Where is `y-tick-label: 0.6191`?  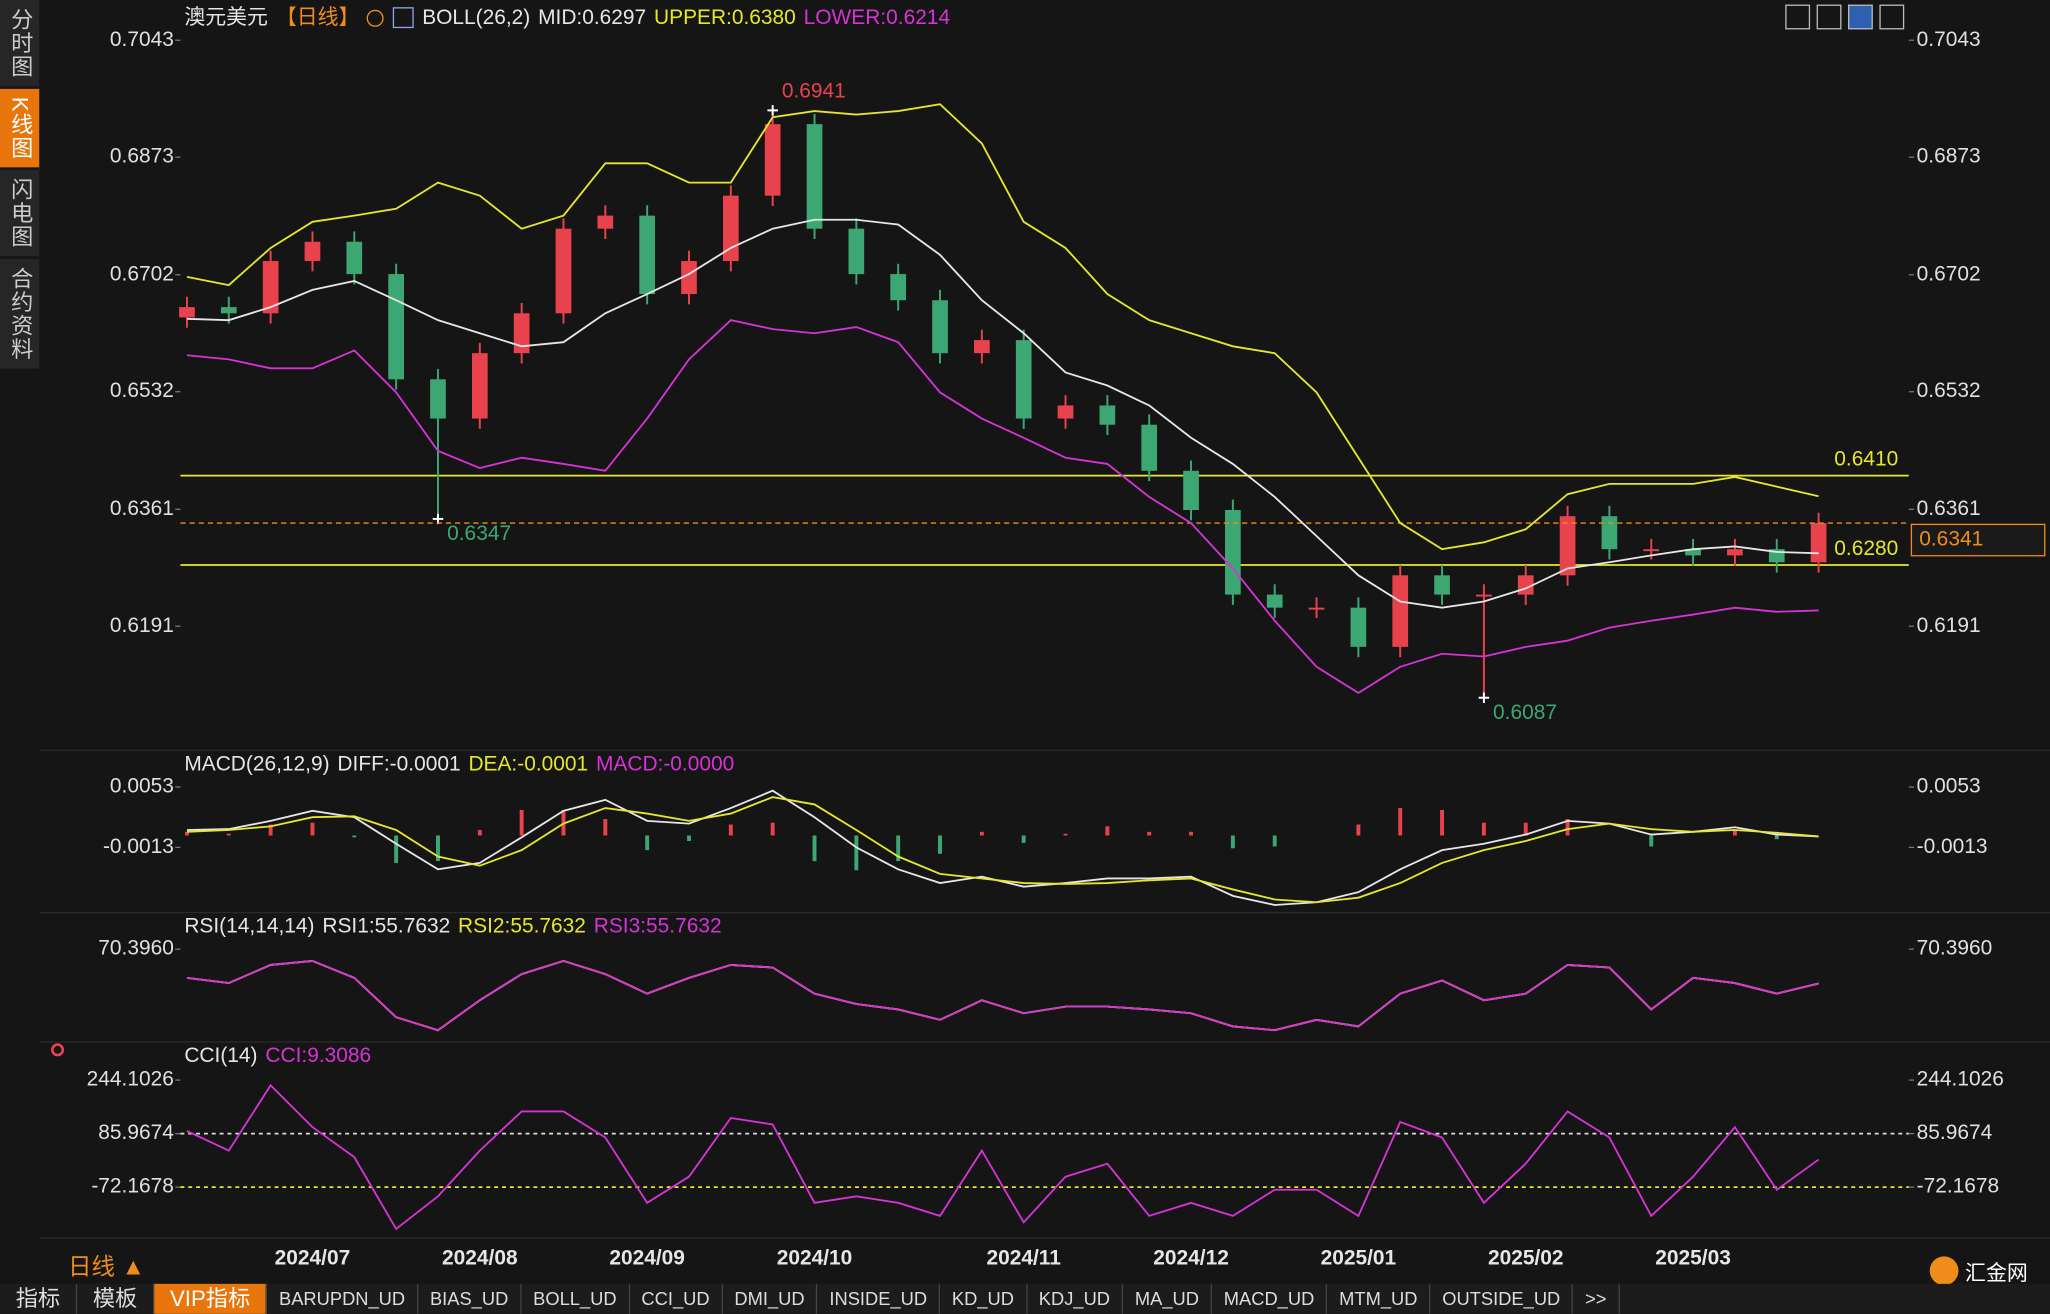 y-tick-label: 0.6191 is located at coordinates (142, 625).